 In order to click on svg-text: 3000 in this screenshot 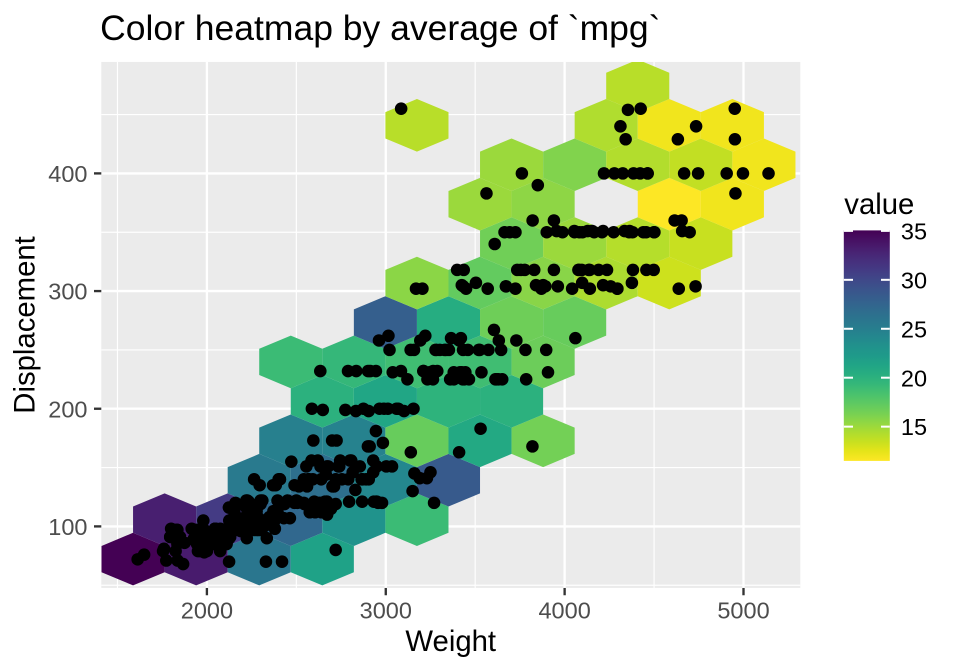, I will do `click(386, 610)`.